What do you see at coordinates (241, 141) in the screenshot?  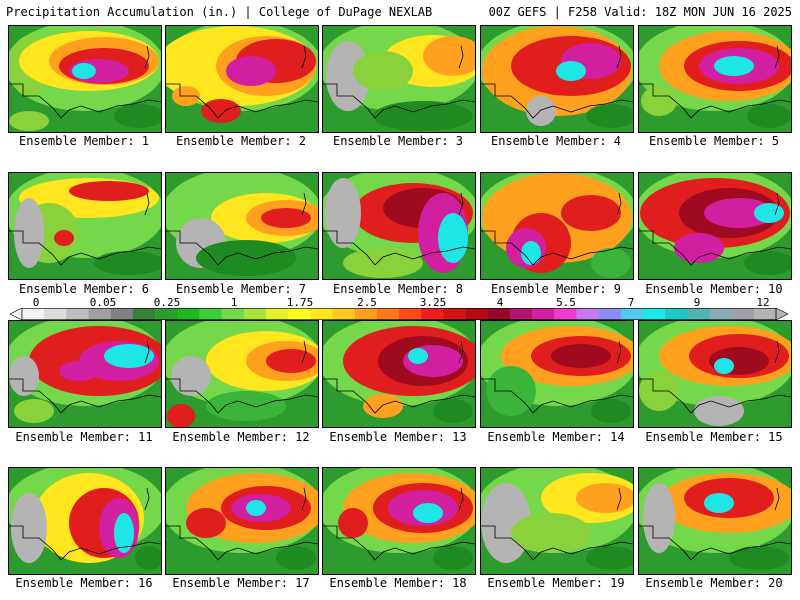 I see `ensemble-member-label: Ensemble Member: 2` at bounding box center [241, 141].